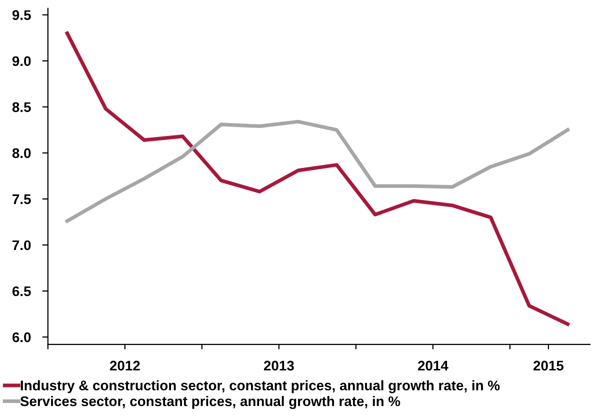 Image resolution: width=599 pixels, height=420 pixels. I want to click on y-tick-label: 8.0, so click(21, 153).